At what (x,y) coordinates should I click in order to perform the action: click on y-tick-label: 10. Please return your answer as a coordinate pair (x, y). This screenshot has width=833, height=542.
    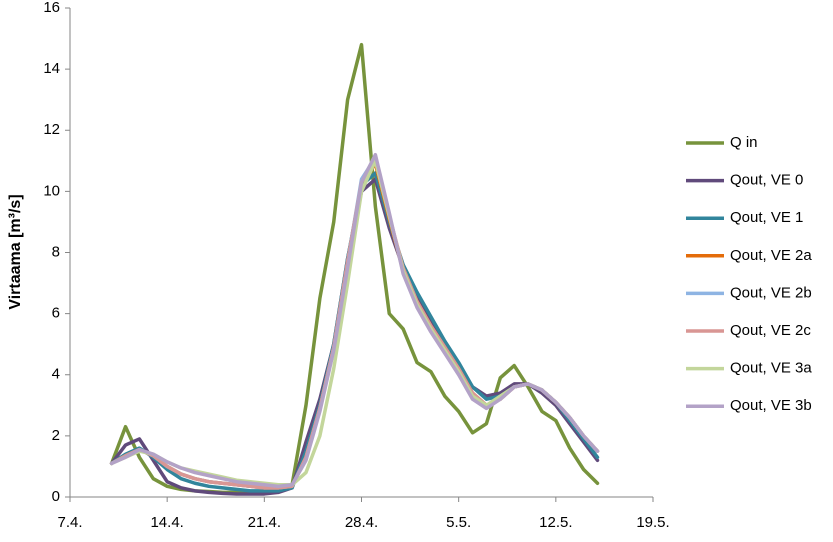
    Looking at the image, I should click on (51, 190).